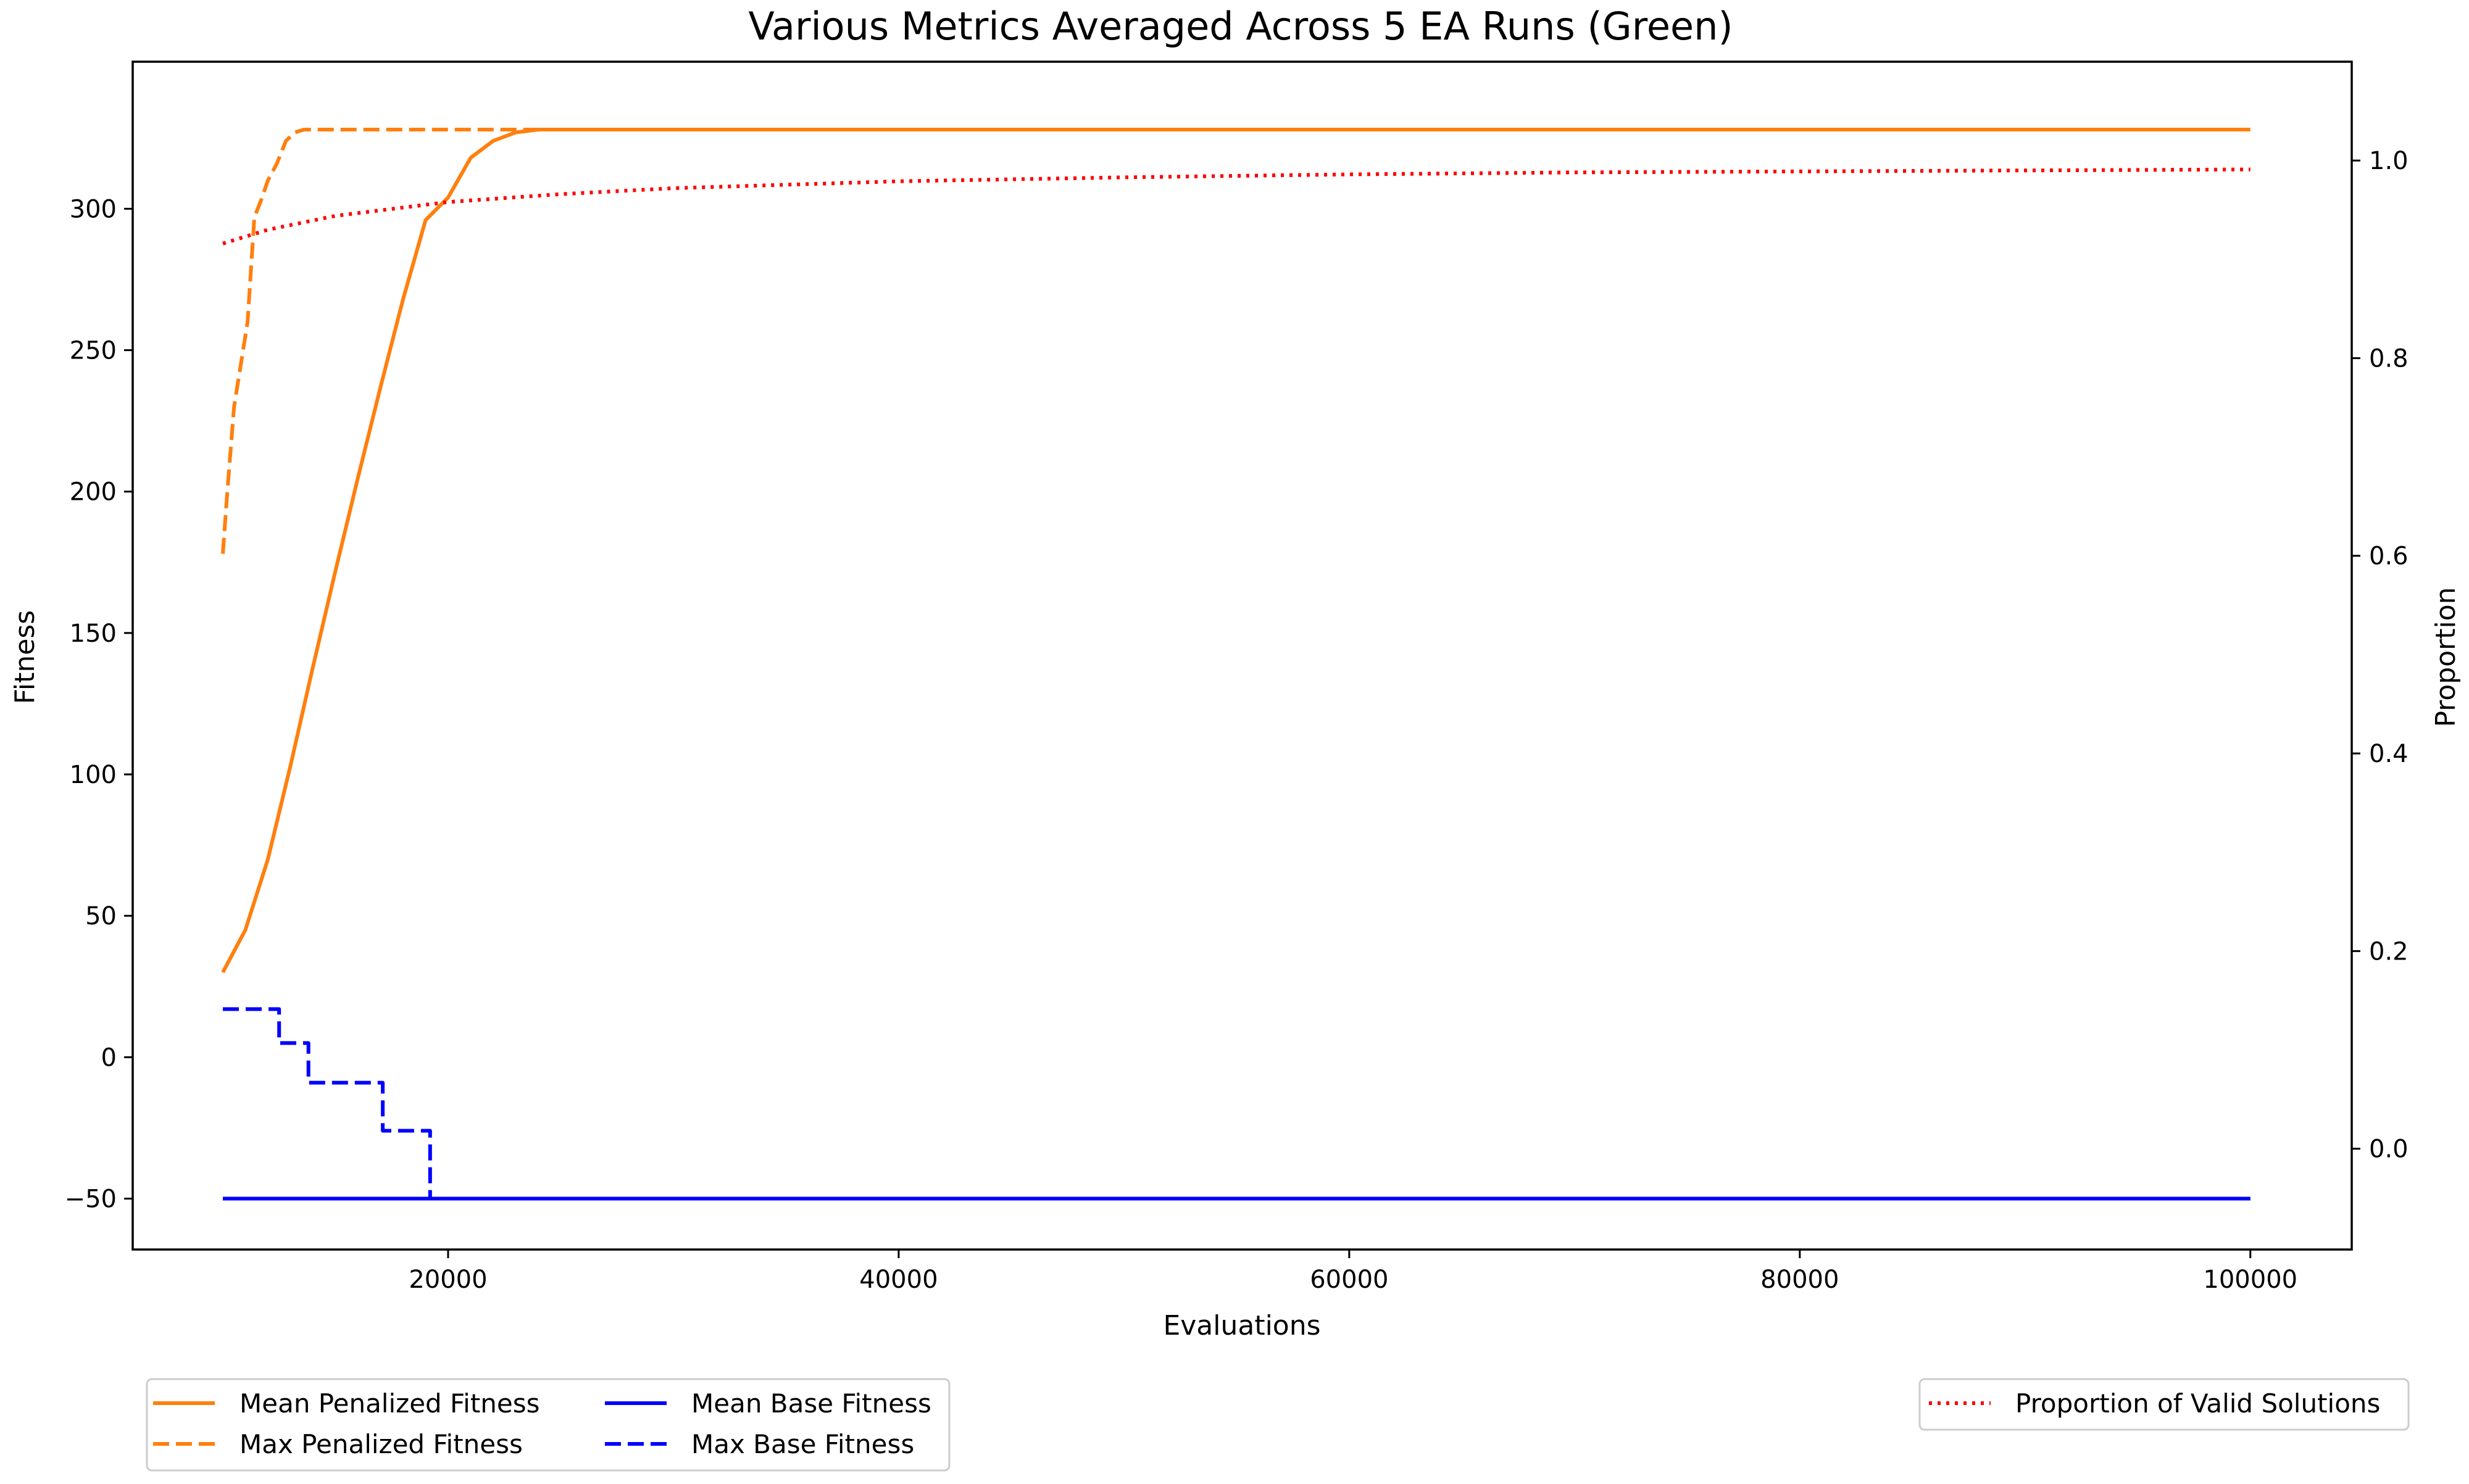  Describe the element at coordinates (802, 1444) in the screenshot. I see `legend-label: Max Base Fitness` at that location.